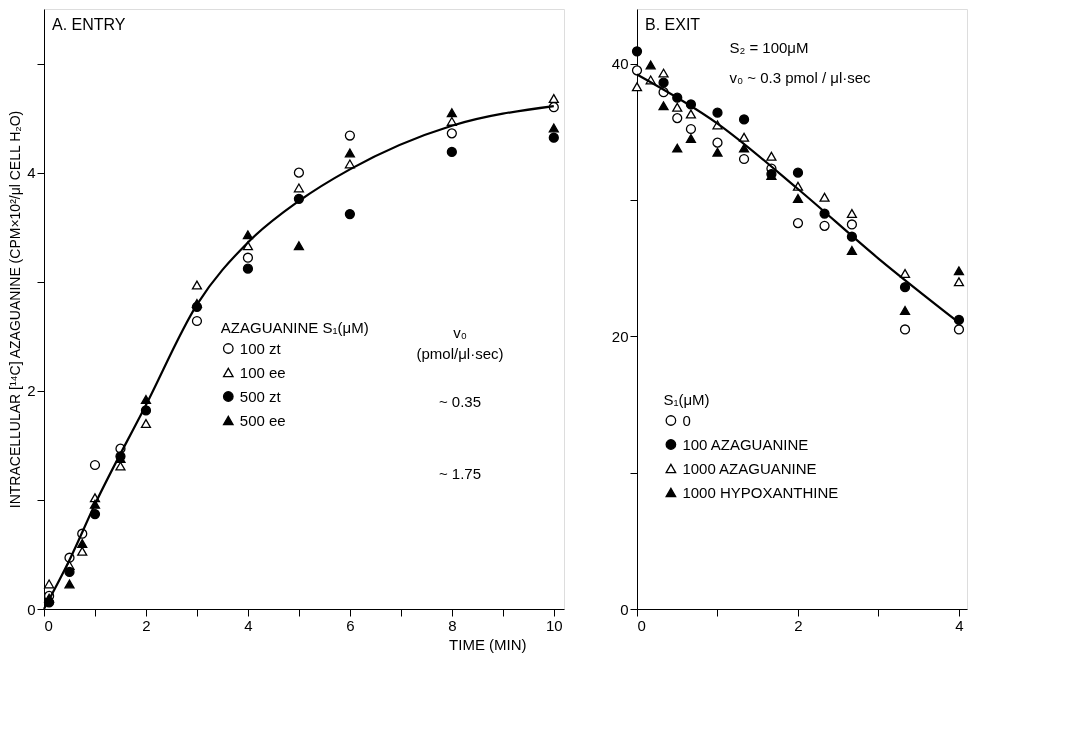  I want to click on x-tick-label: 6, so click(350, 625).